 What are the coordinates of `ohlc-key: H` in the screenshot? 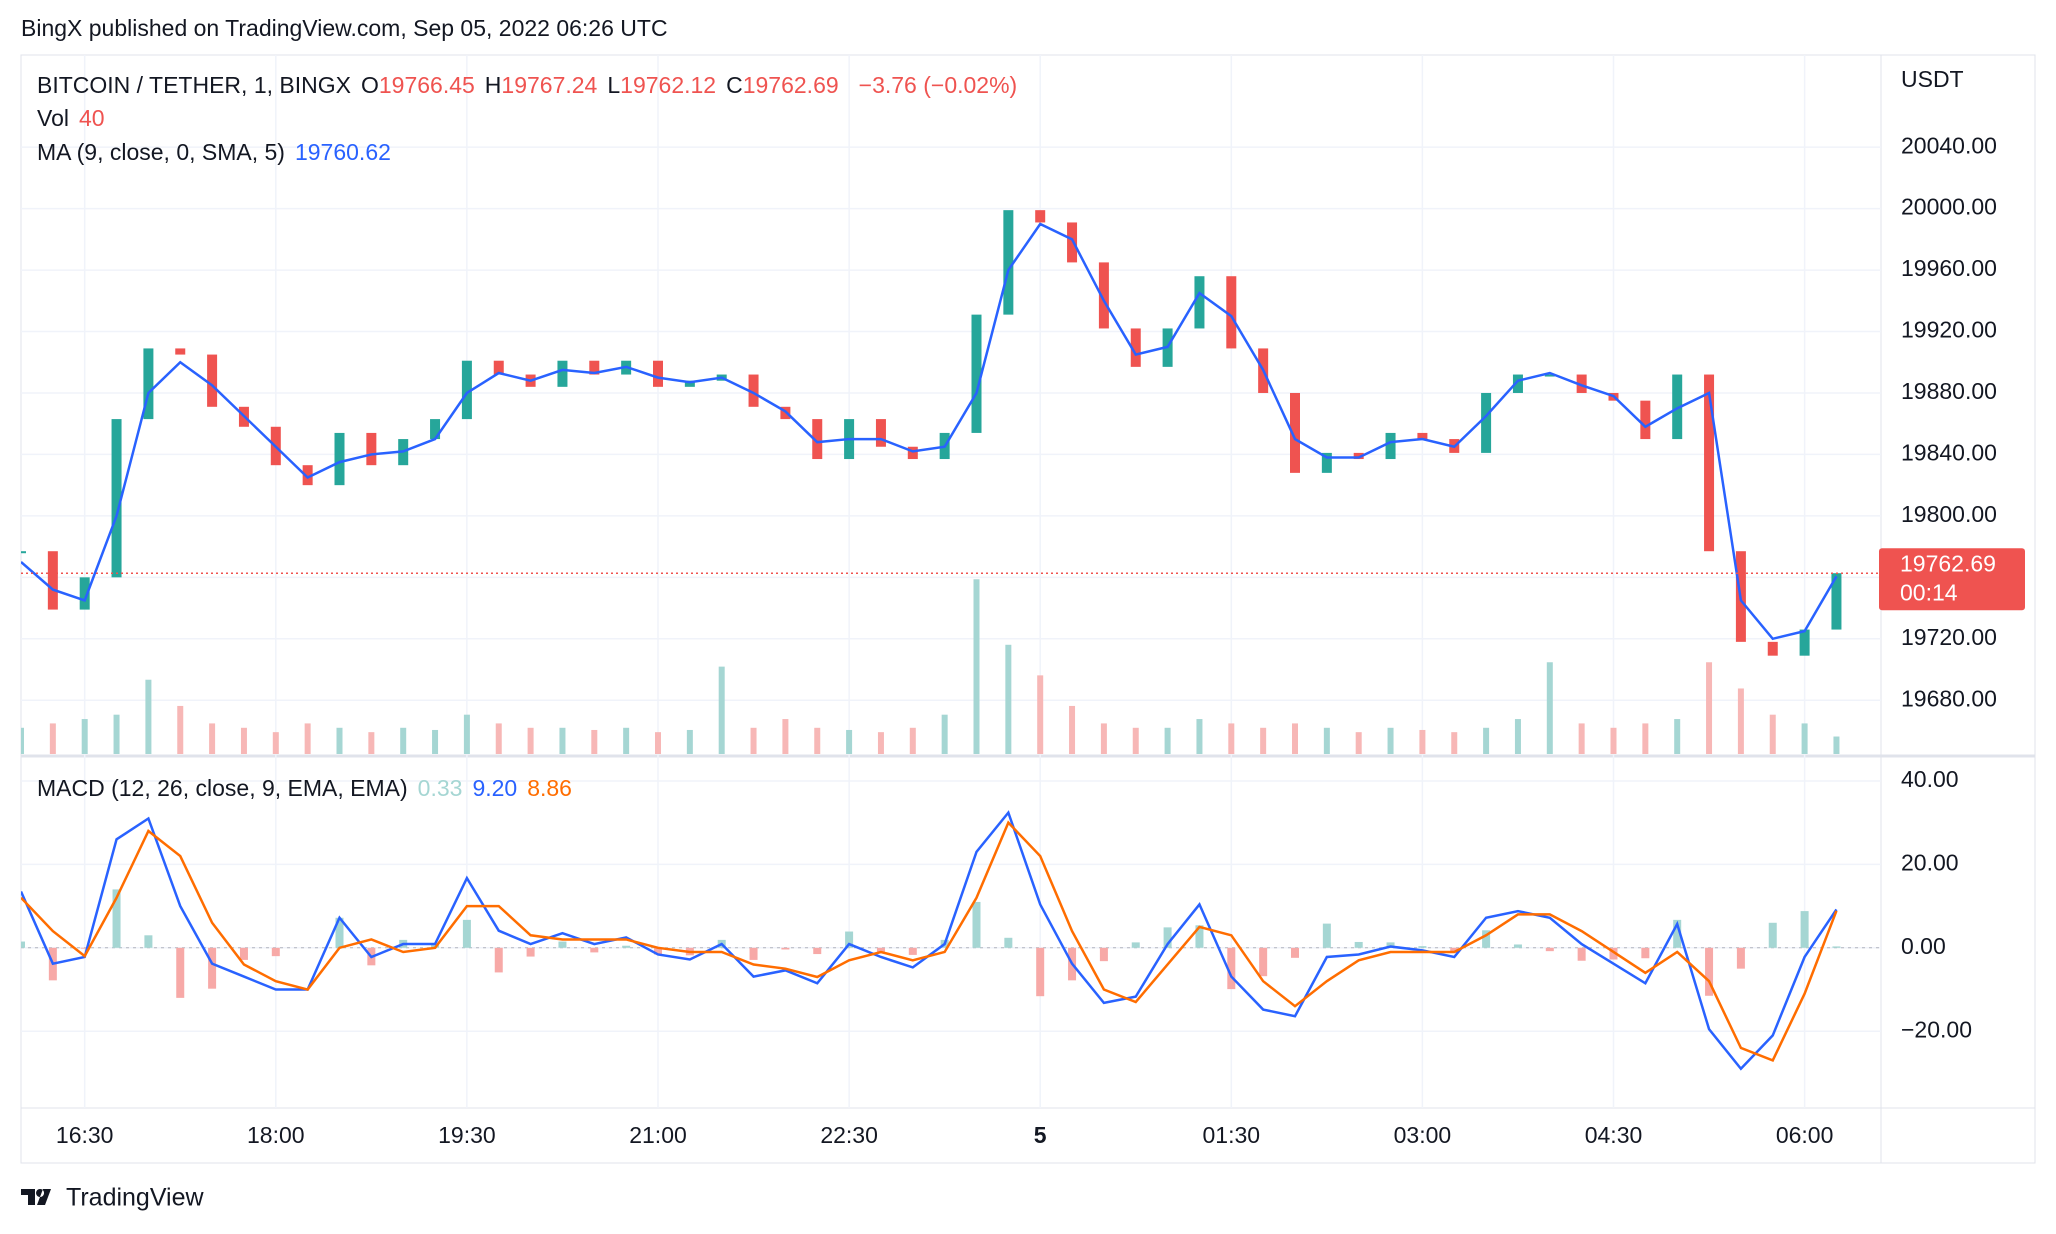 It's located at (493, 85).